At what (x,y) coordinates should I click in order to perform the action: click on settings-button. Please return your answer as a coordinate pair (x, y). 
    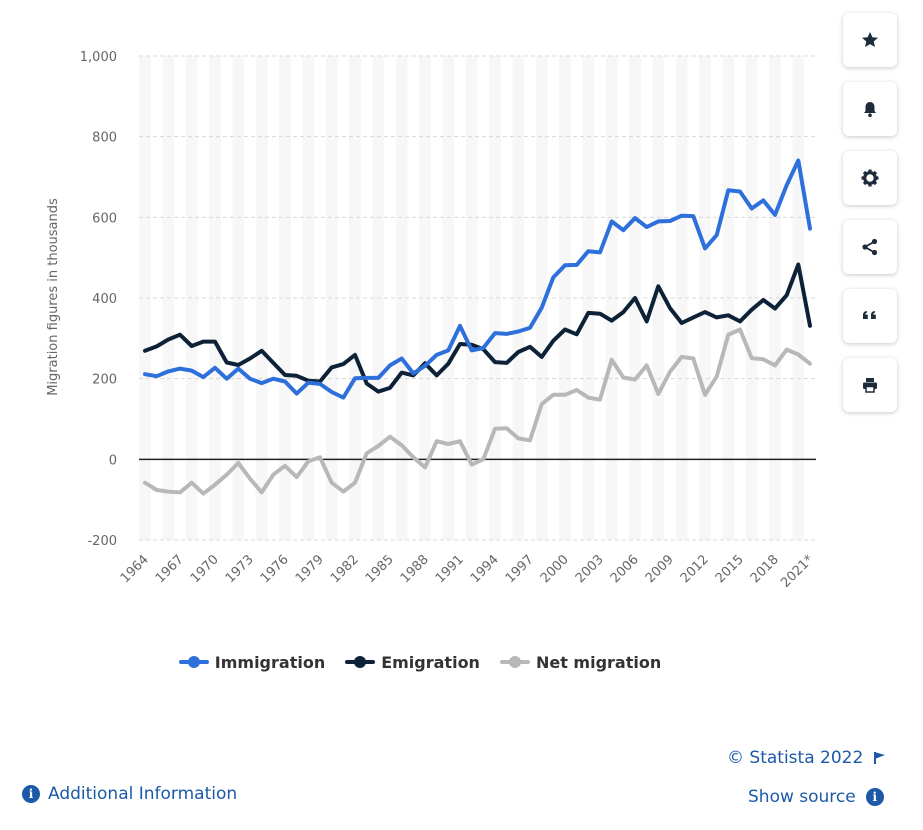
    Looking at the image, I should click on (870, 178).